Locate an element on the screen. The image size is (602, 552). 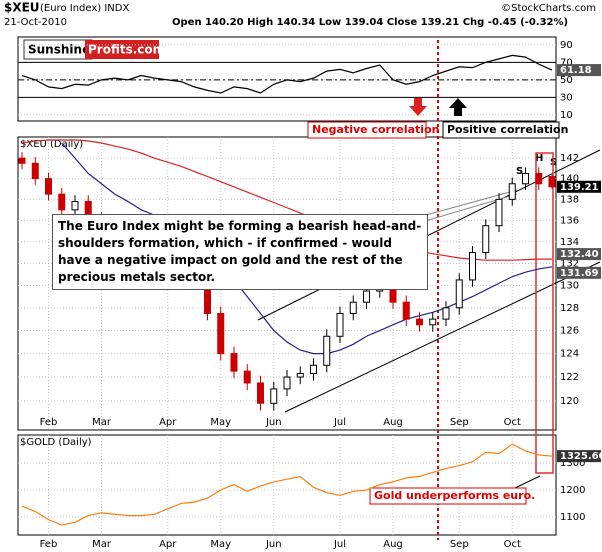
y-tick-label: 134 is located at coordinates (569, 242).